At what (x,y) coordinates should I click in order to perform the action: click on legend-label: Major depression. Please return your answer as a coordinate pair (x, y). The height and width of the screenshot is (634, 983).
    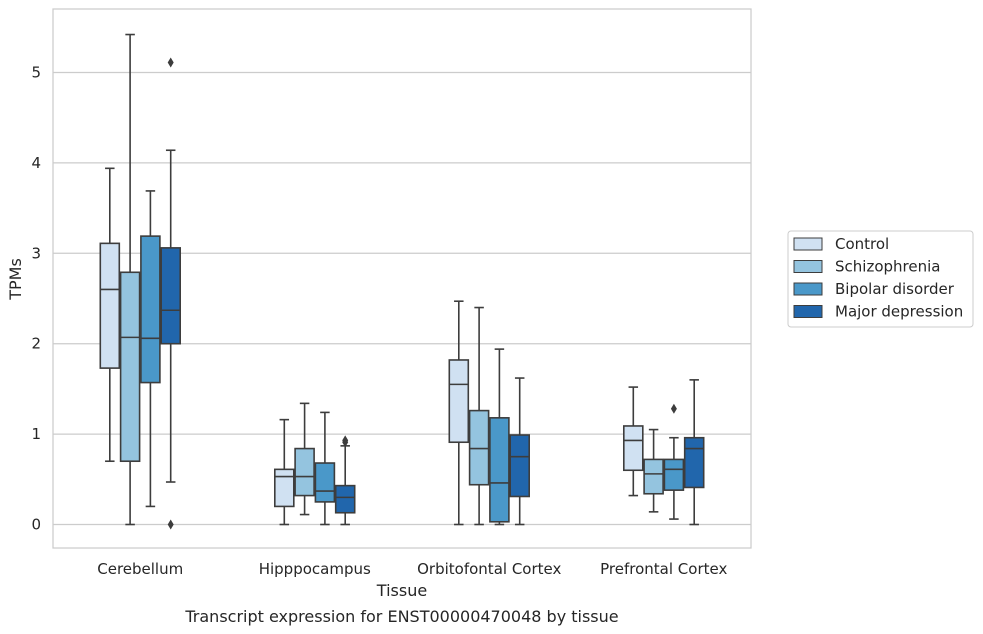
    Looking at the image, I should click on (899, 312).